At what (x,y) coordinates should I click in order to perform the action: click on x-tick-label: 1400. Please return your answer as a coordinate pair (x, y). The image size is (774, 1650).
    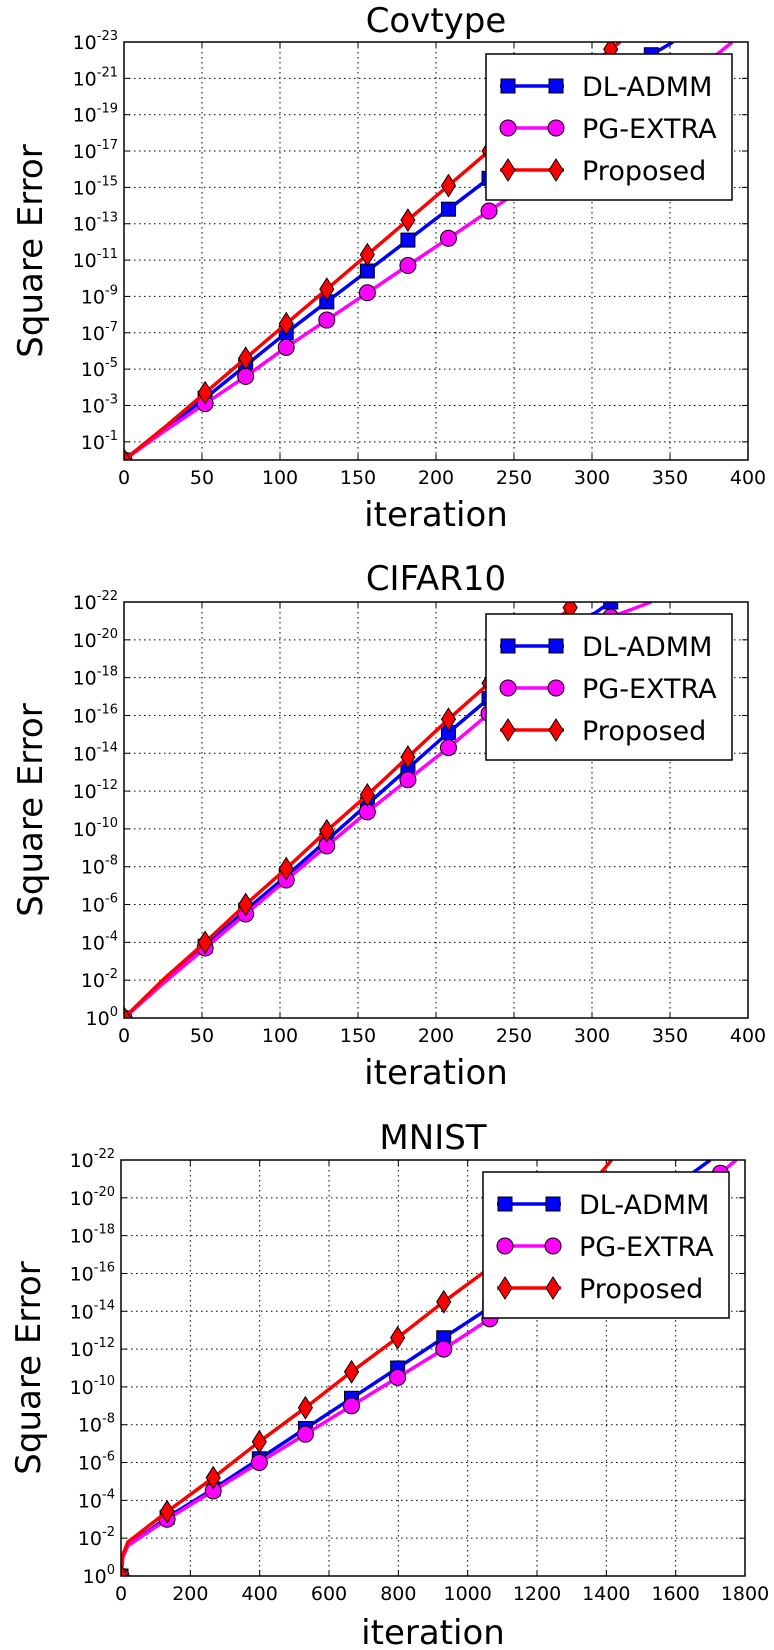
    Looking at the image, I should click on (606, 1594).